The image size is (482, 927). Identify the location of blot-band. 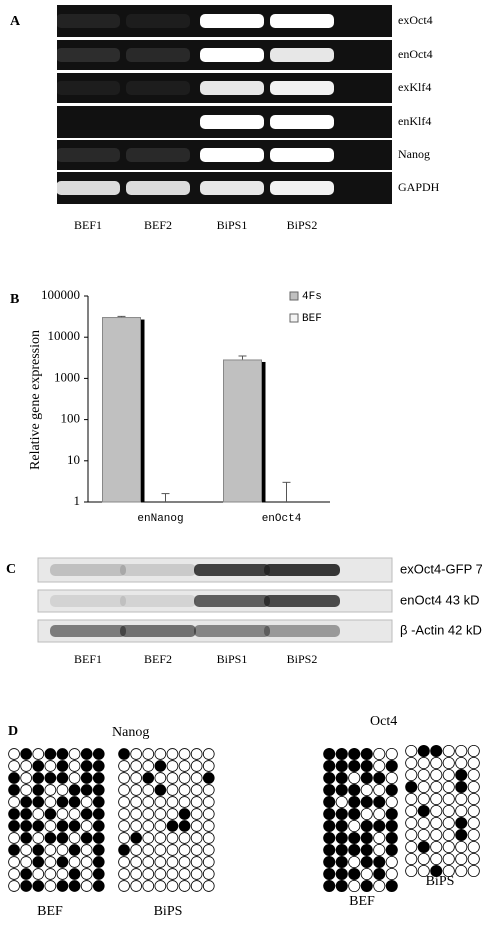
(88, 570).